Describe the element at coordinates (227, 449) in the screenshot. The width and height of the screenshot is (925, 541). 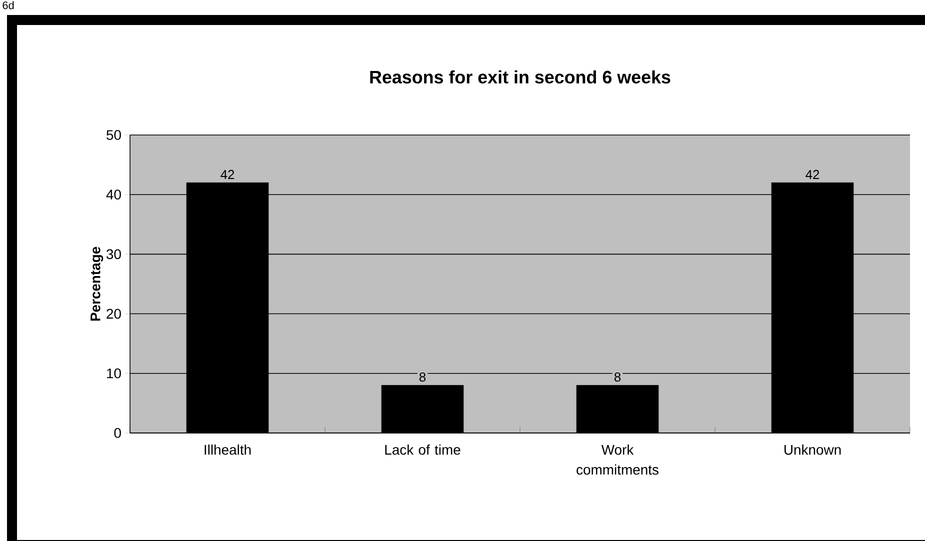
I see `x-tick-label: Illhealth` at that location.